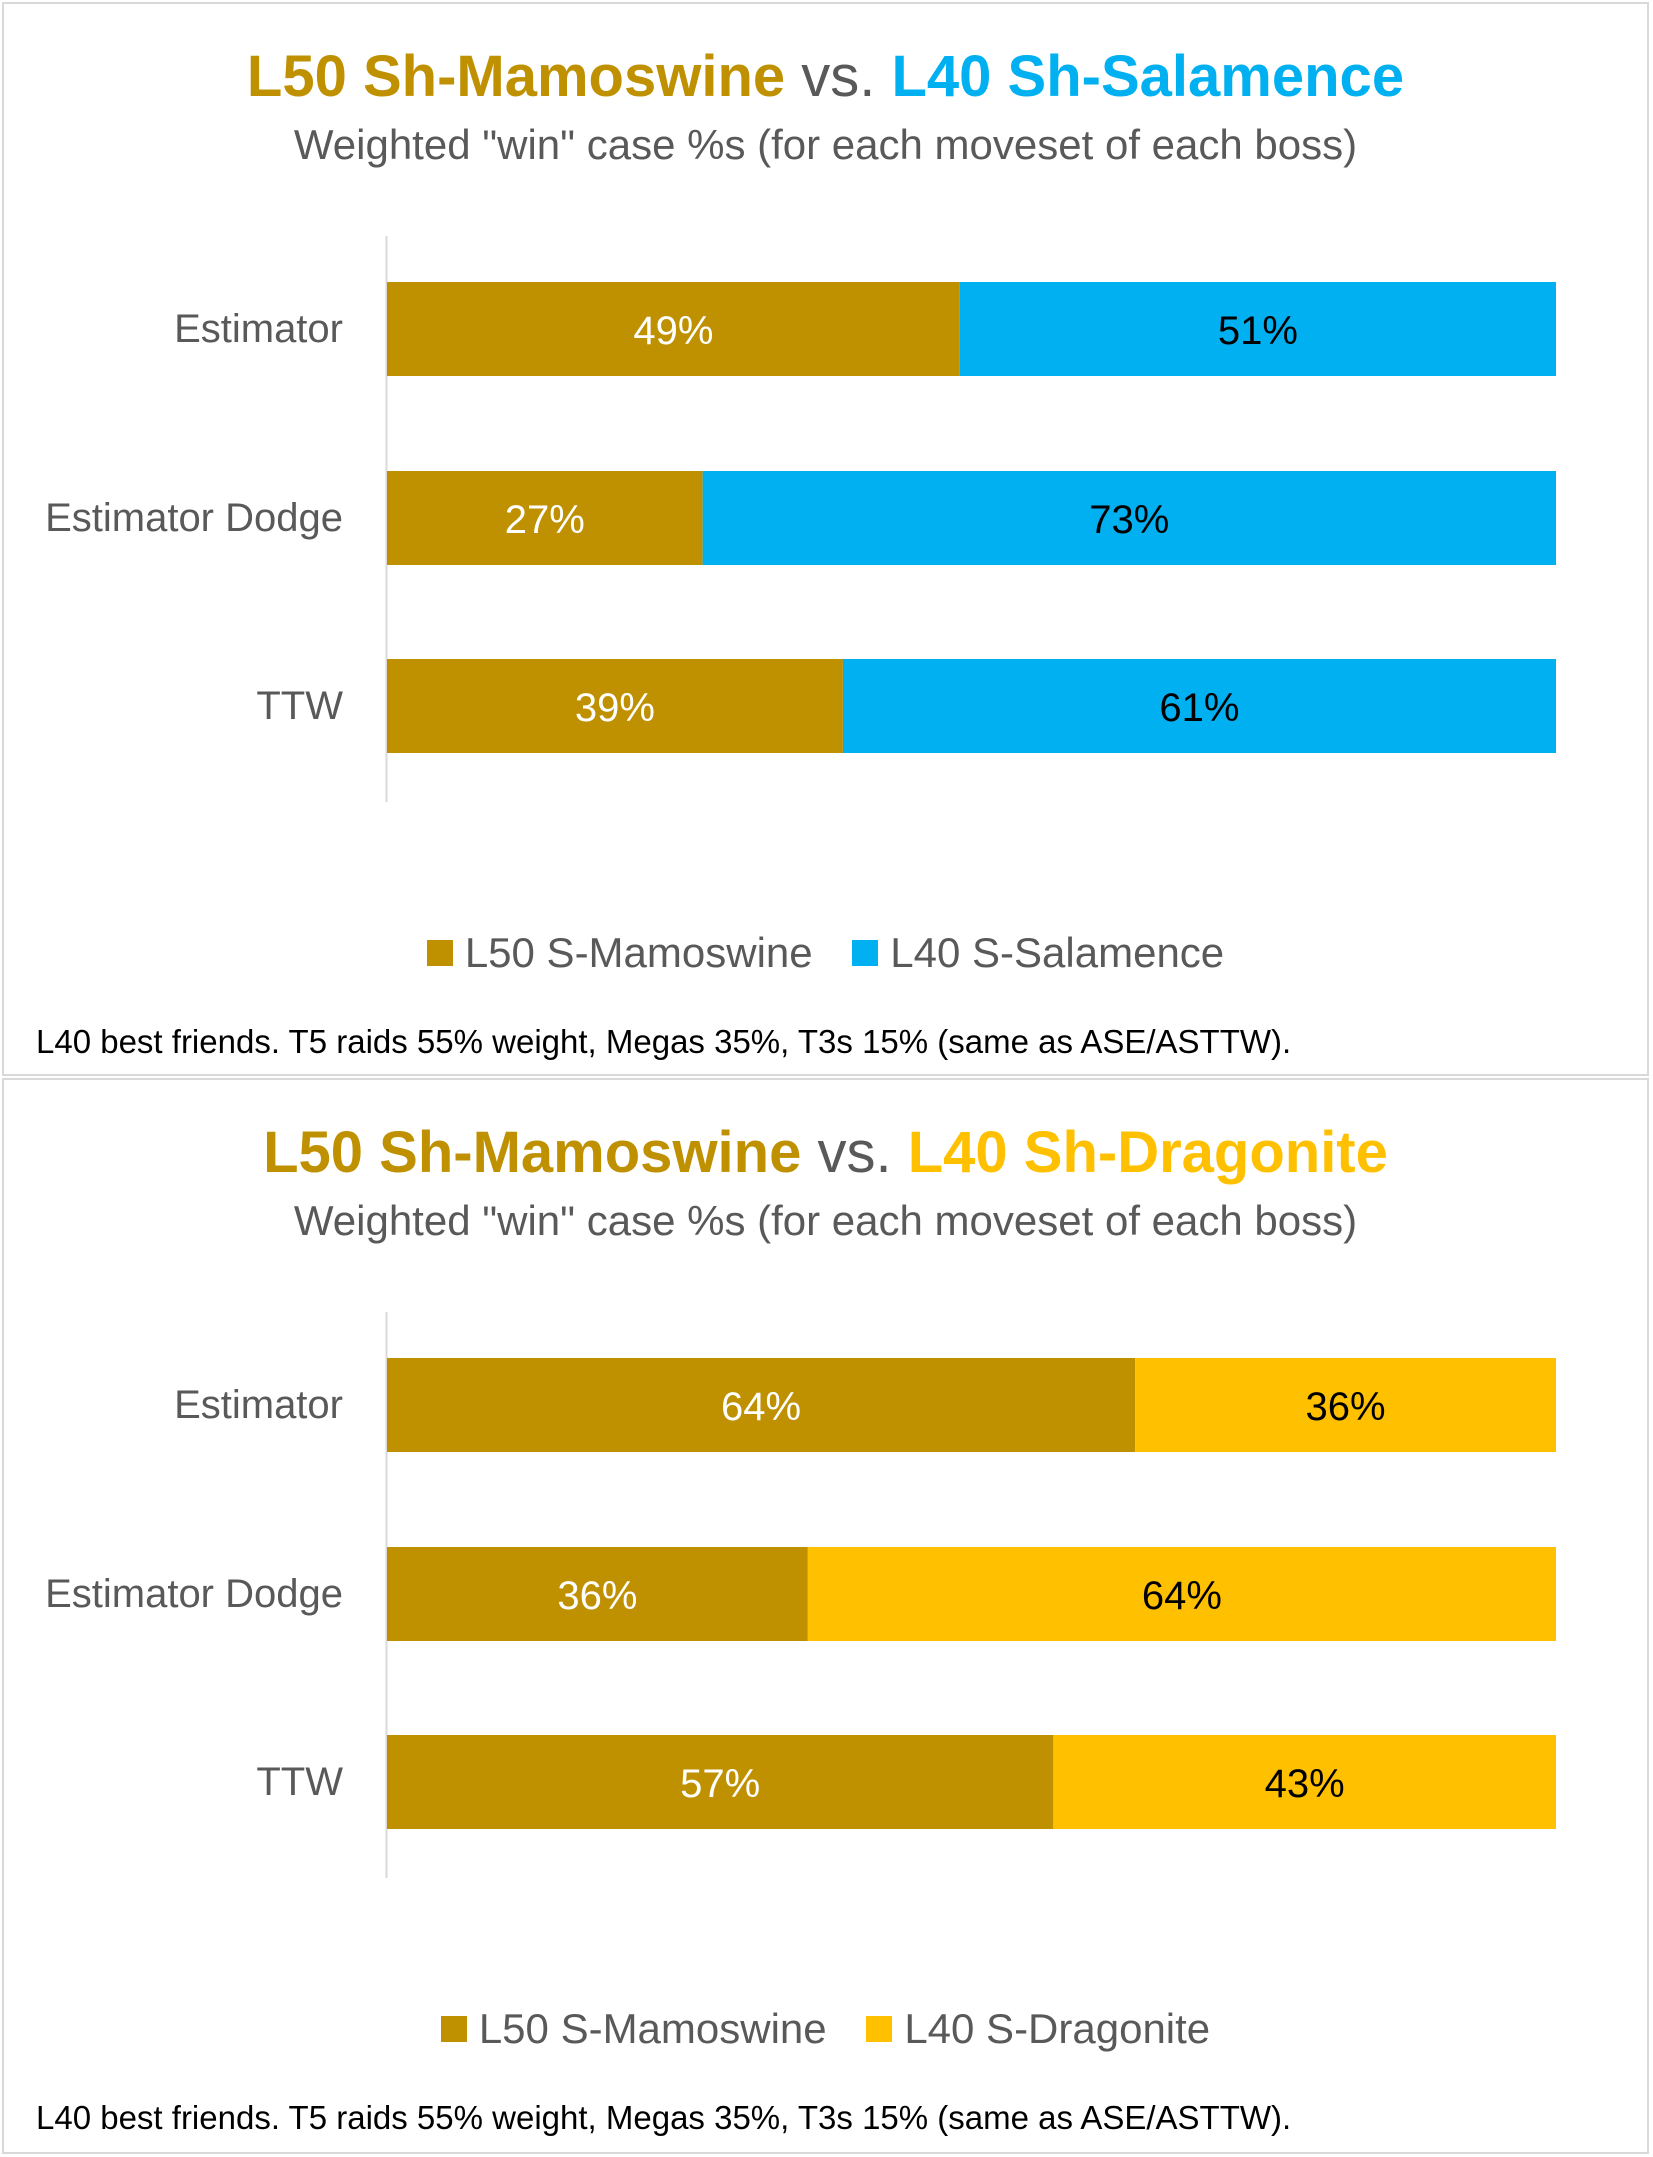 The width and height of the screenshot is (1653, 2157). Describe the element at coordinates (1147, 1152) in the screenshot. I see `title-part-3: L40 Sh-Dragonite` at that location.